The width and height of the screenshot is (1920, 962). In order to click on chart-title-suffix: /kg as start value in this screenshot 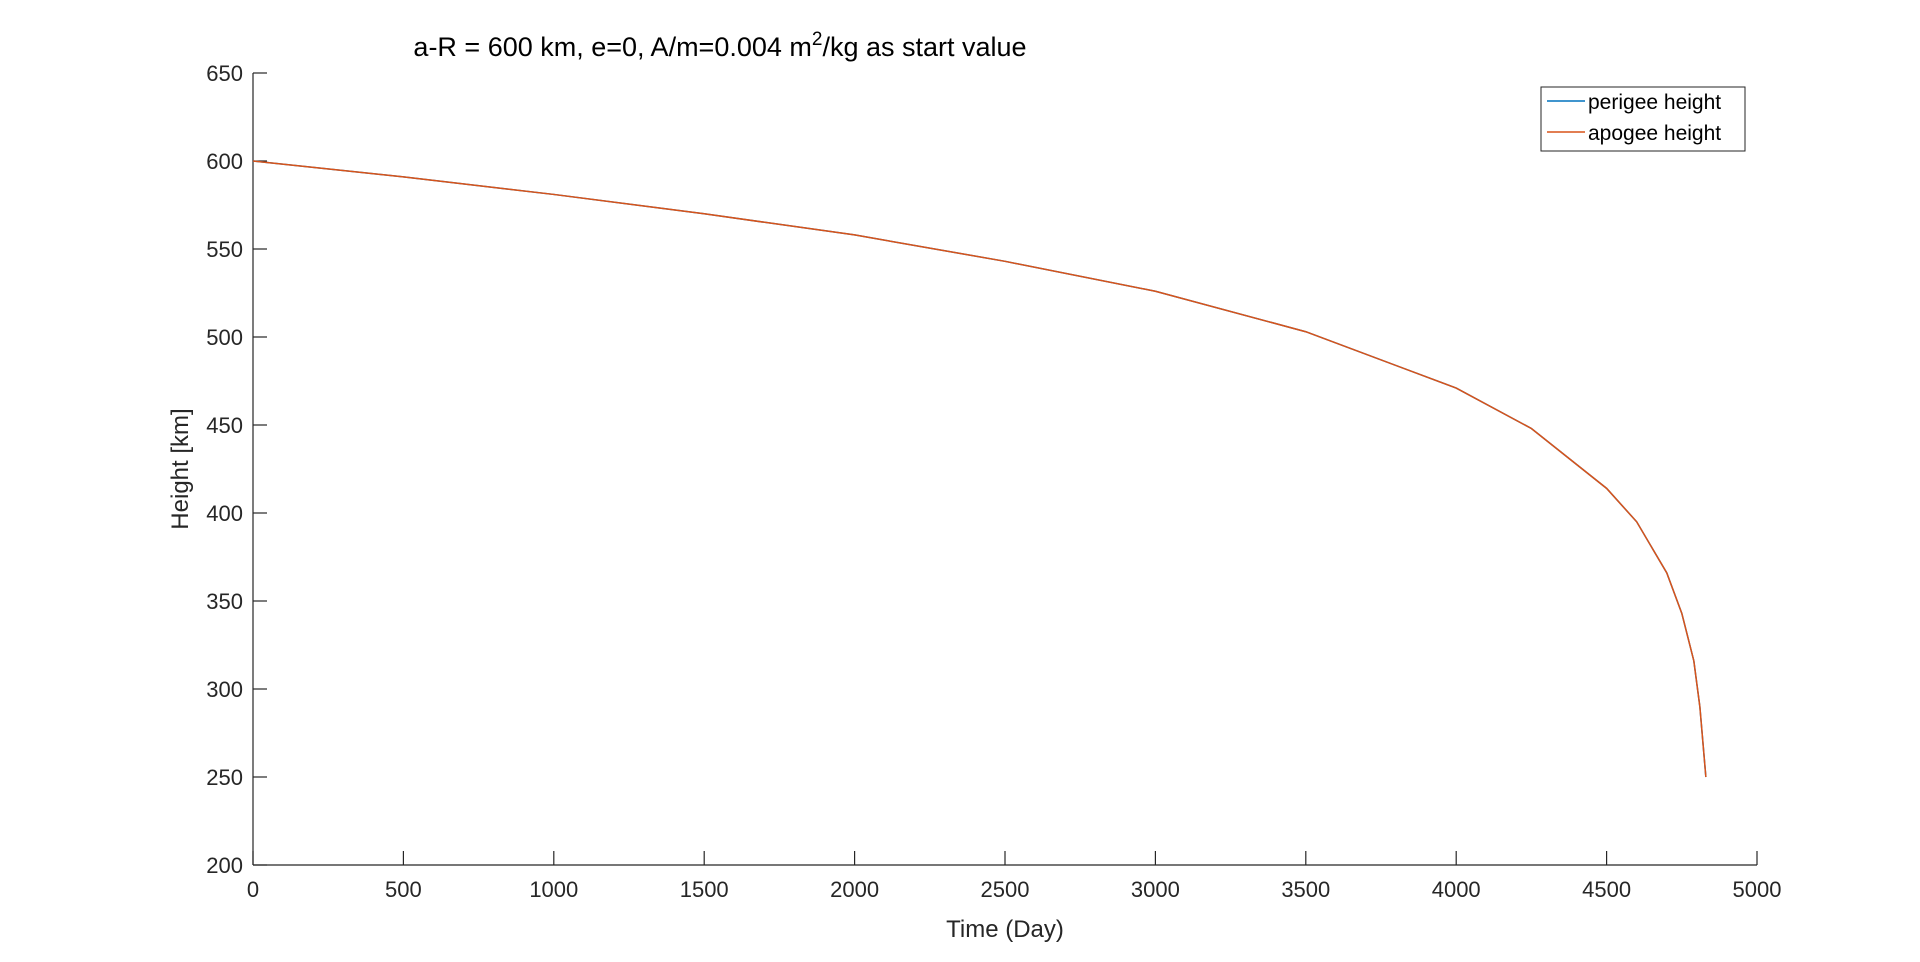, I will do `click(924, 47)`.